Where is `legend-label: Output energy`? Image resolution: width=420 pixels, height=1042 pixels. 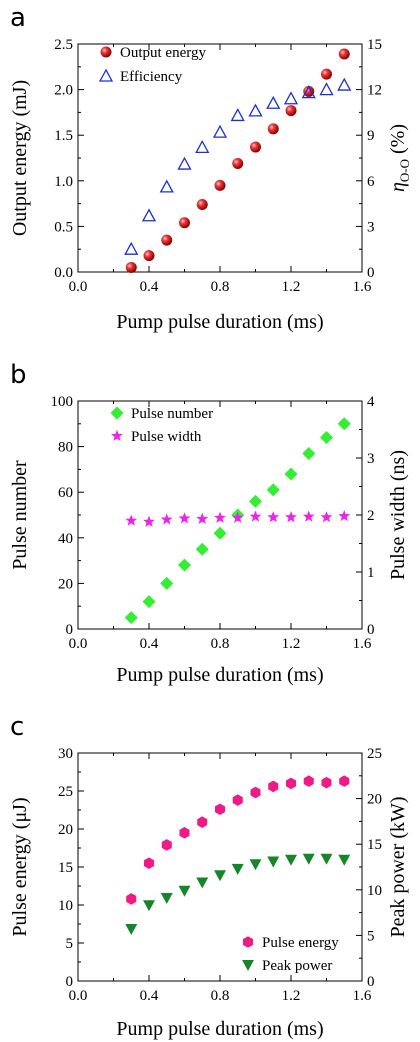
legend-label: Output energy is located at coordinates (163, 53).